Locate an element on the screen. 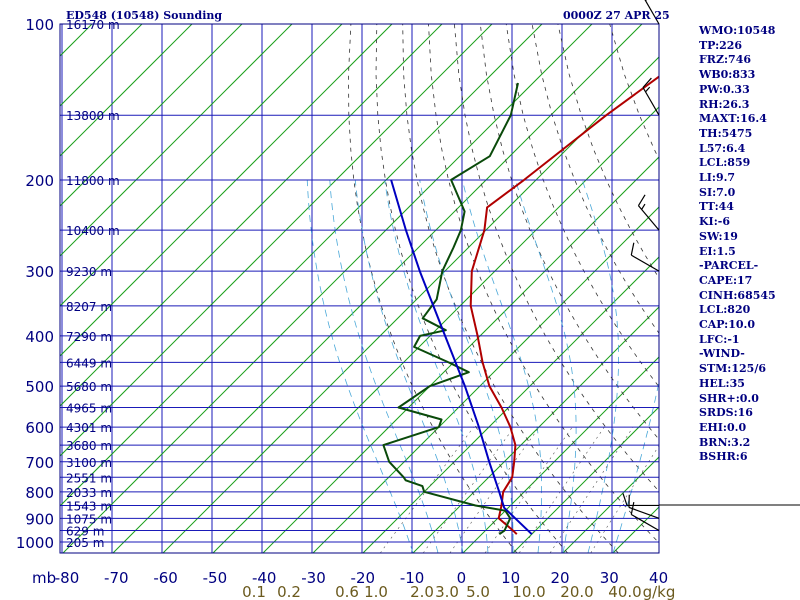 The image size is (800, 600). pressure-tick-label: 100 is located at coordinates (39, 25).